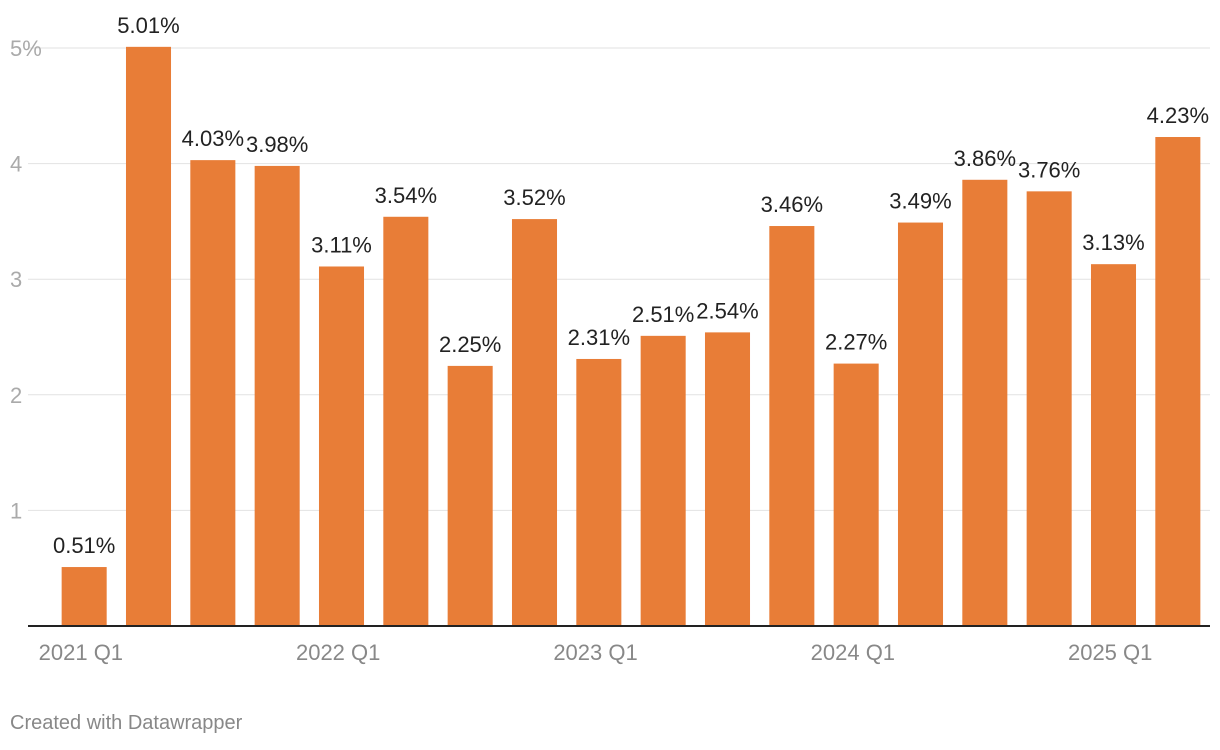  I want to click on data-label: 2.27%, so click(856, 342).